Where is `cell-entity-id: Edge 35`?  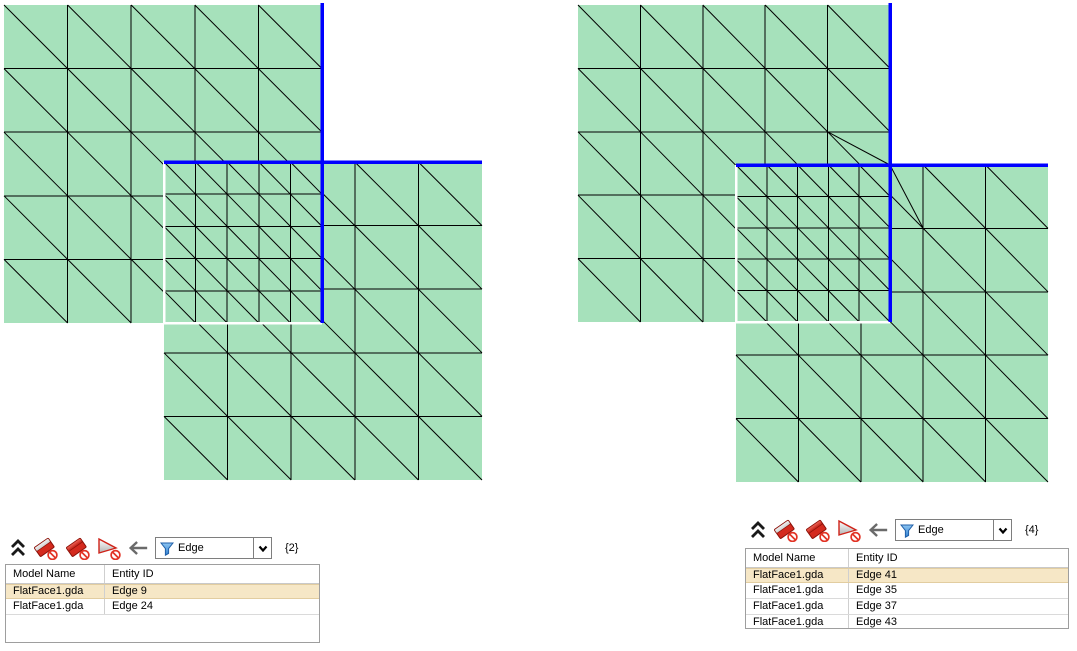 cell-entity-id: Edge 35 is located at coordinates (958, 590).